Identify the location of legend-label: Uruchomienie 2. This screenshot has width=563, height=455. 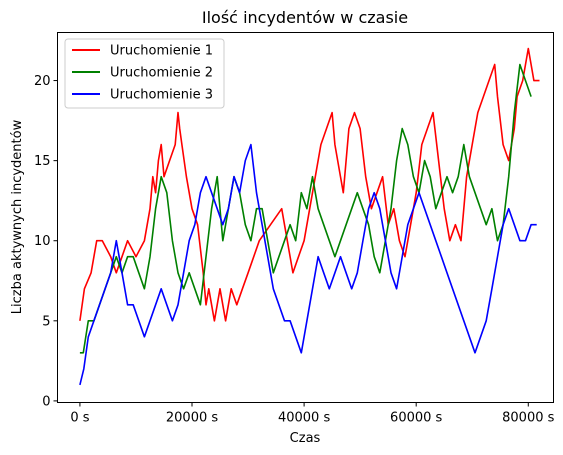
(161, 73).